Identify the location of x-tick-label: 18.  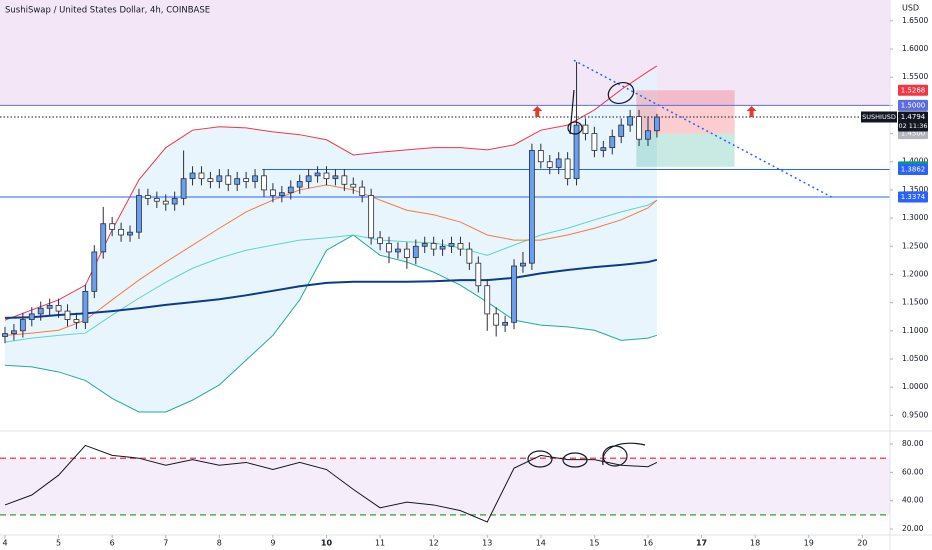
(755, 543).